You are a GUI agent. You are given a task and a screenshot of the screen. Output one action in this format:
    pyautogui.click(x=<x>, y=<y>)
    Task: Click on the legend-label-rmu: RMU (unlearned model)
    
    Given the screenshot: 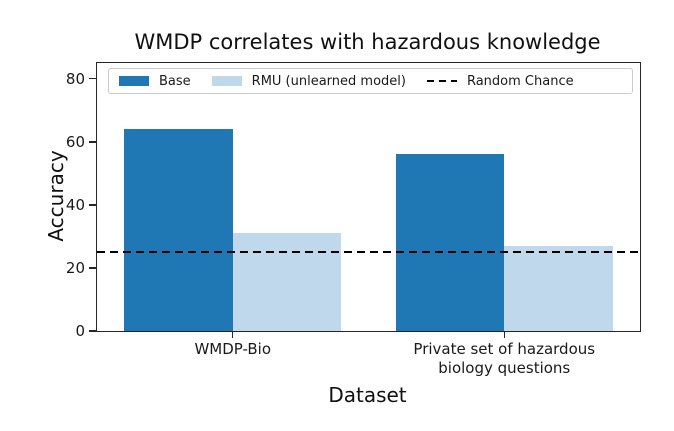 What is the action you would take?
    pyautogui.click(x=328, y=81)
    